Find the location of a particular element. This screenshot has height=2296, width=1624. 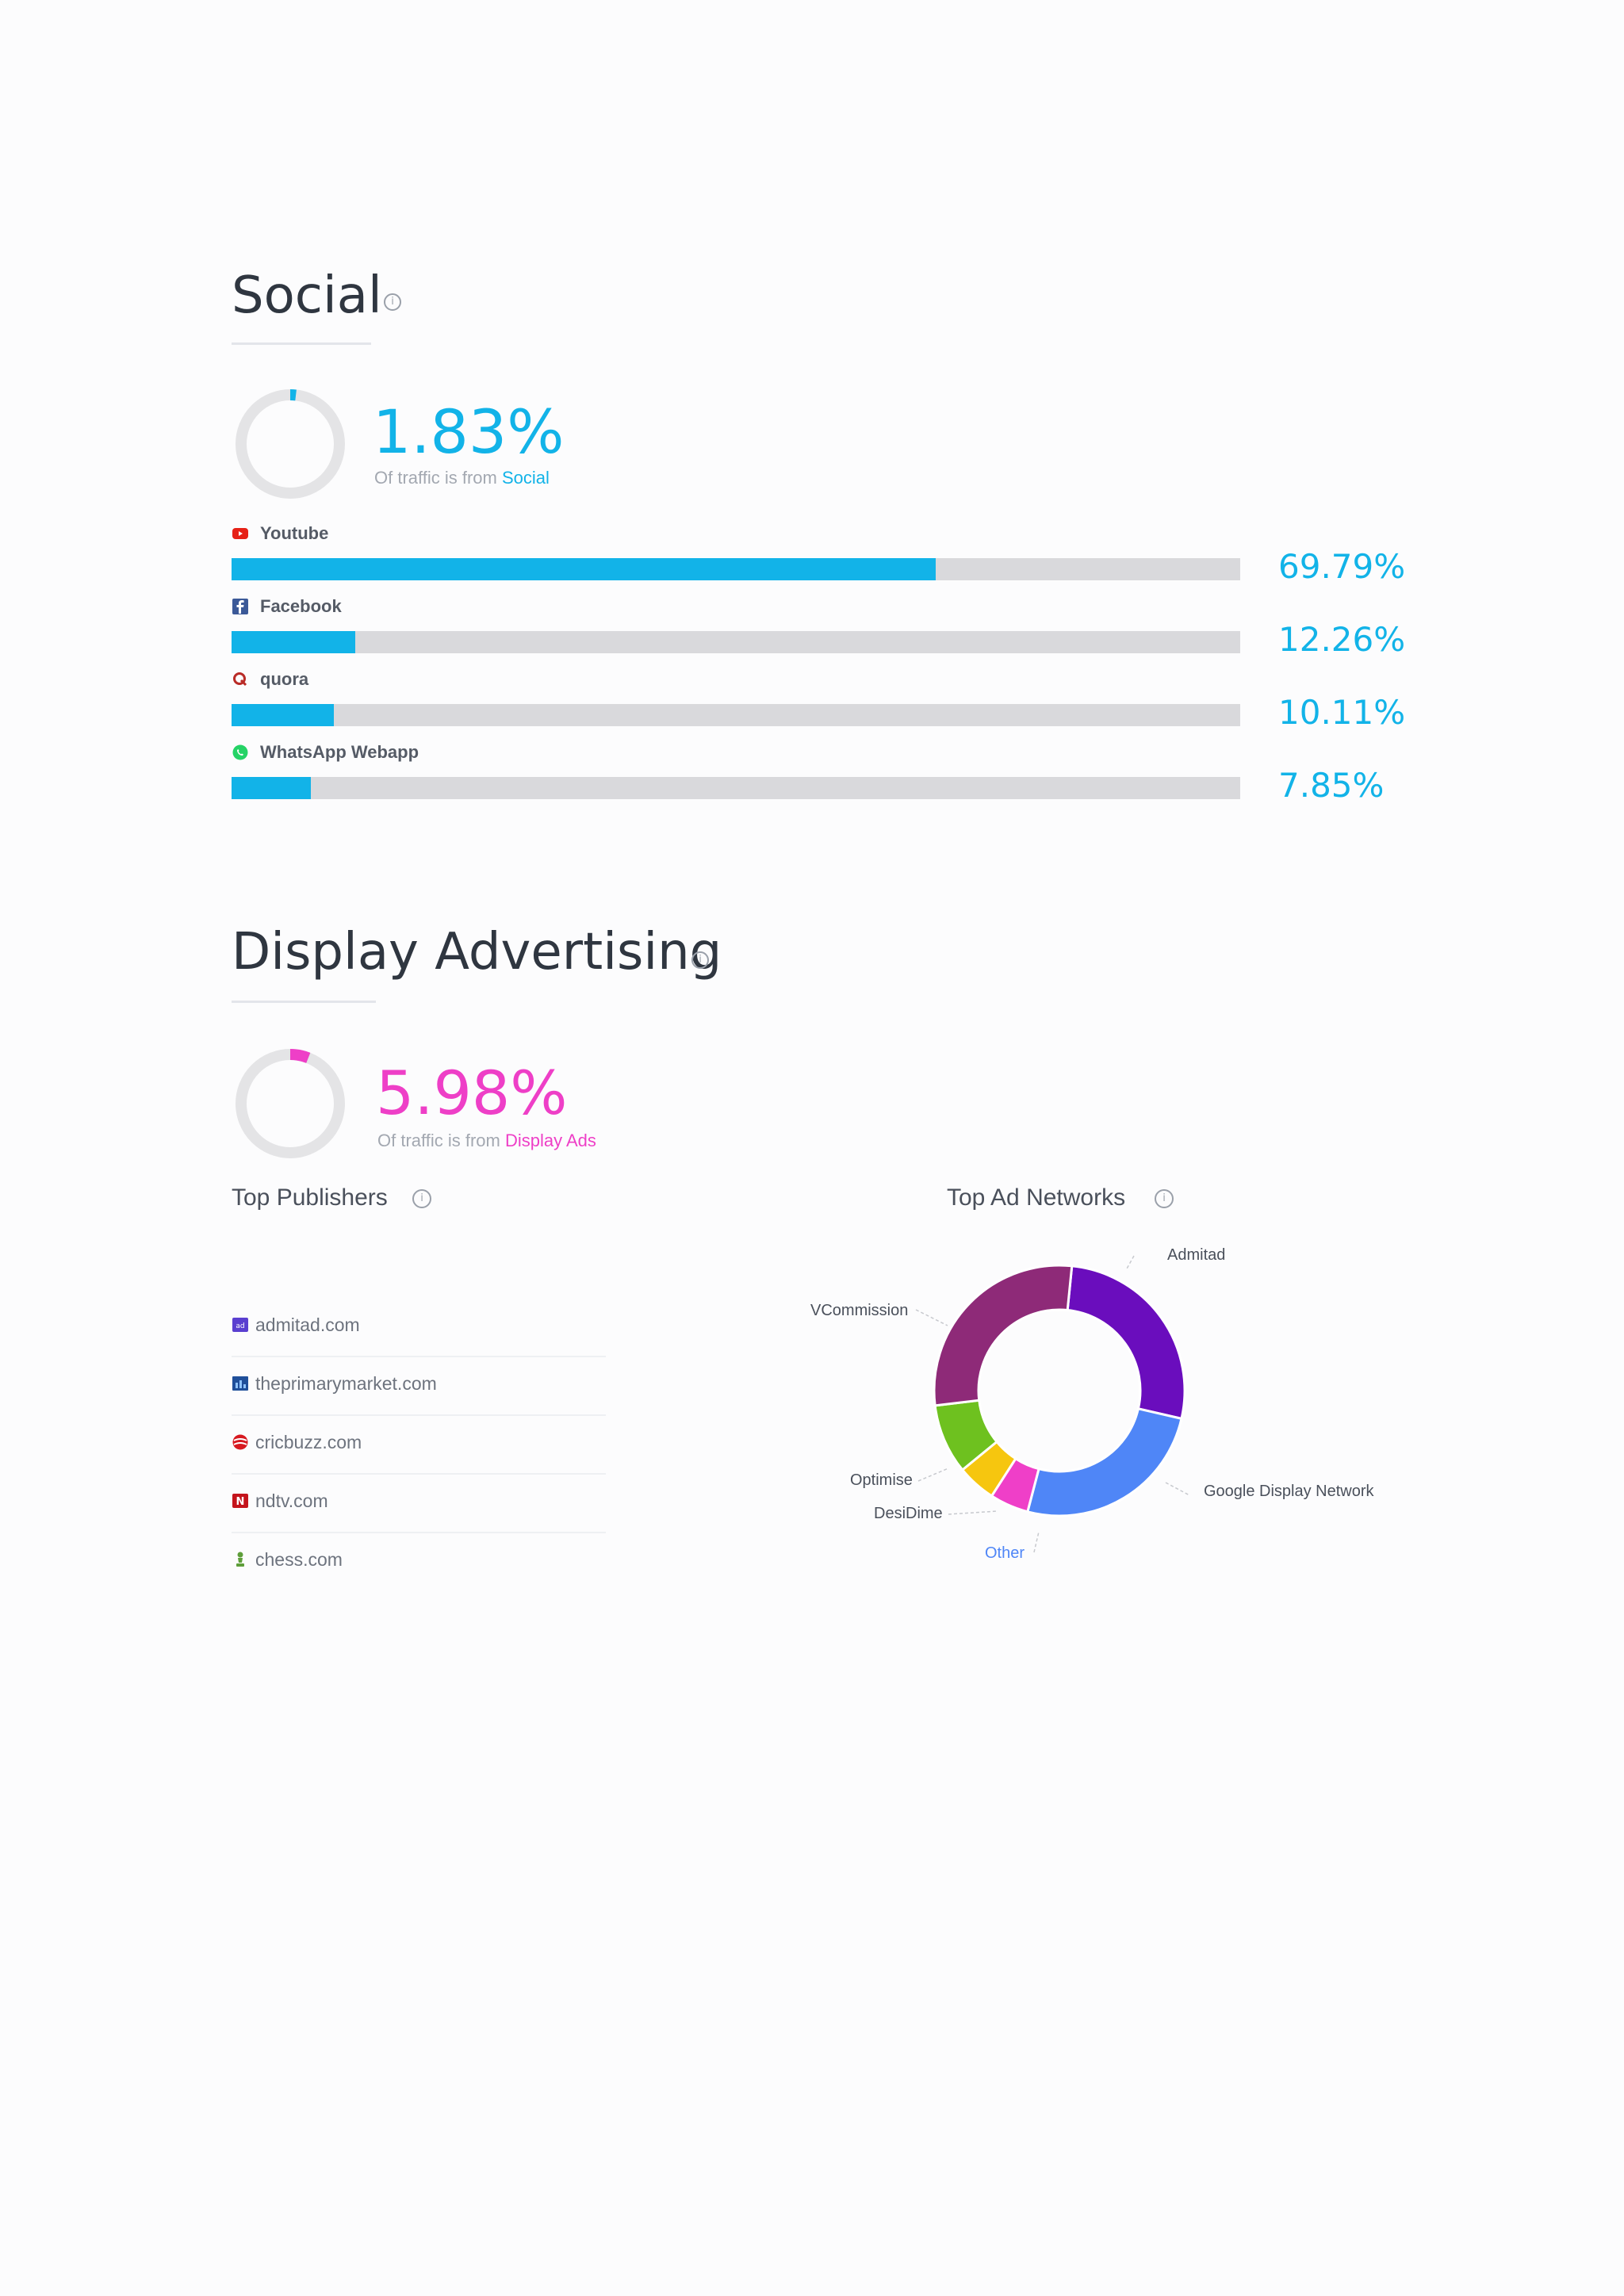

social-source-label-facebook: Facebook is located at coordinates (301, 606).